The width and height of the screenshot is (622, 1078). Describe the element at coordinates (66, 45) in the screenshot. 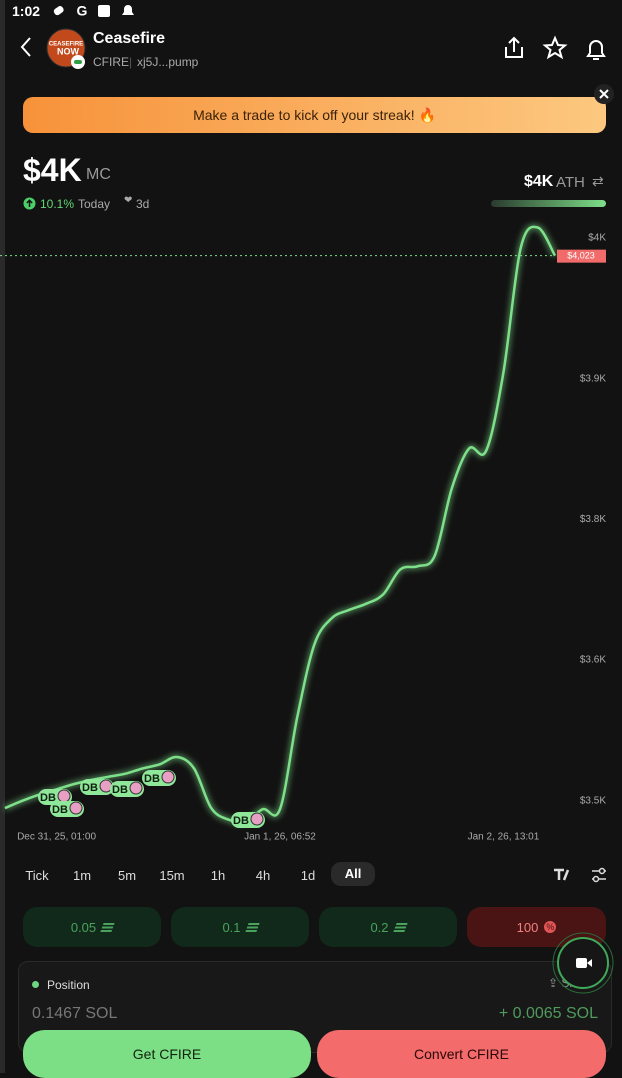

I see `logo-text: CEASEFIRE` at that location.